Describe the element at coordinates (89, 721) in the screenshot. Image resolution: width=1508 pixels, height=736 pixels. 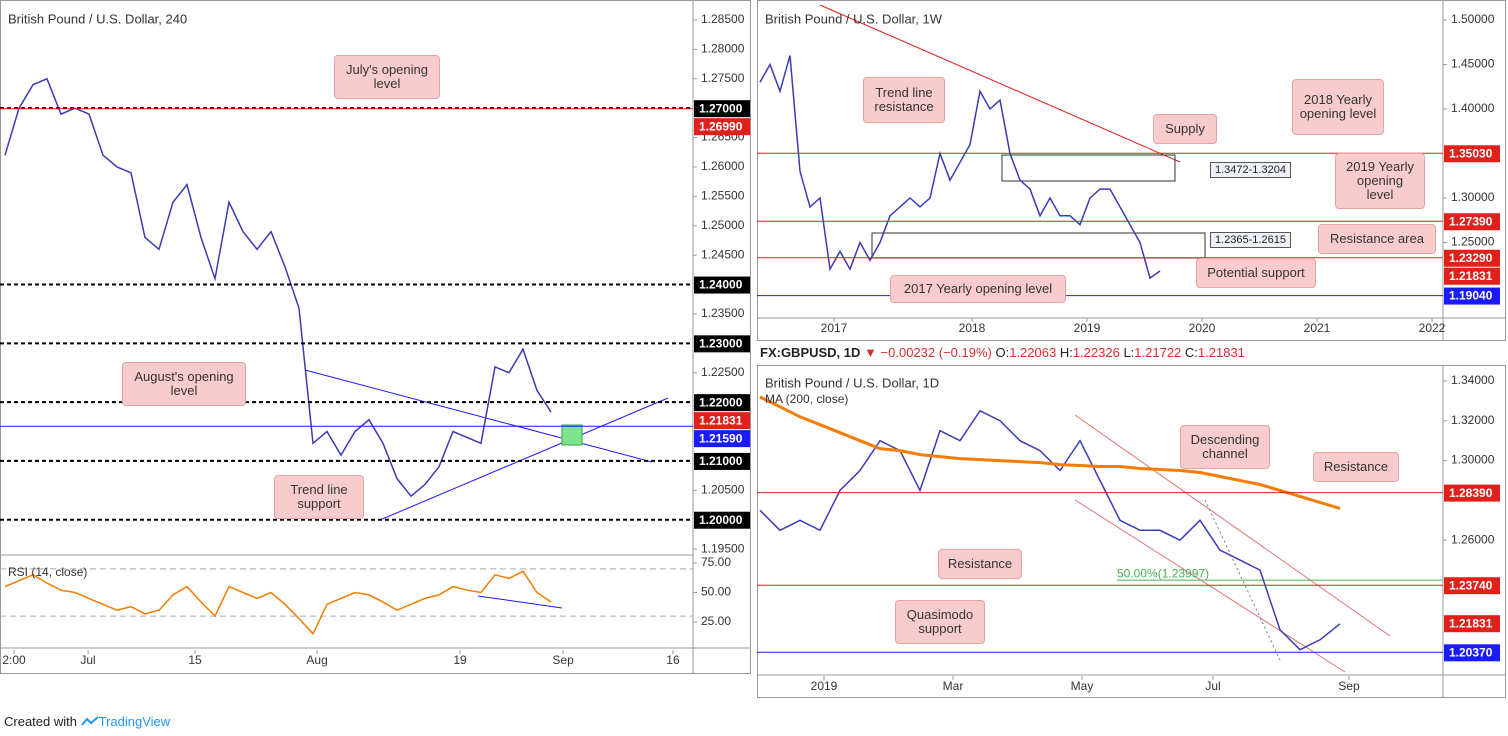
I see `logo` at that location.